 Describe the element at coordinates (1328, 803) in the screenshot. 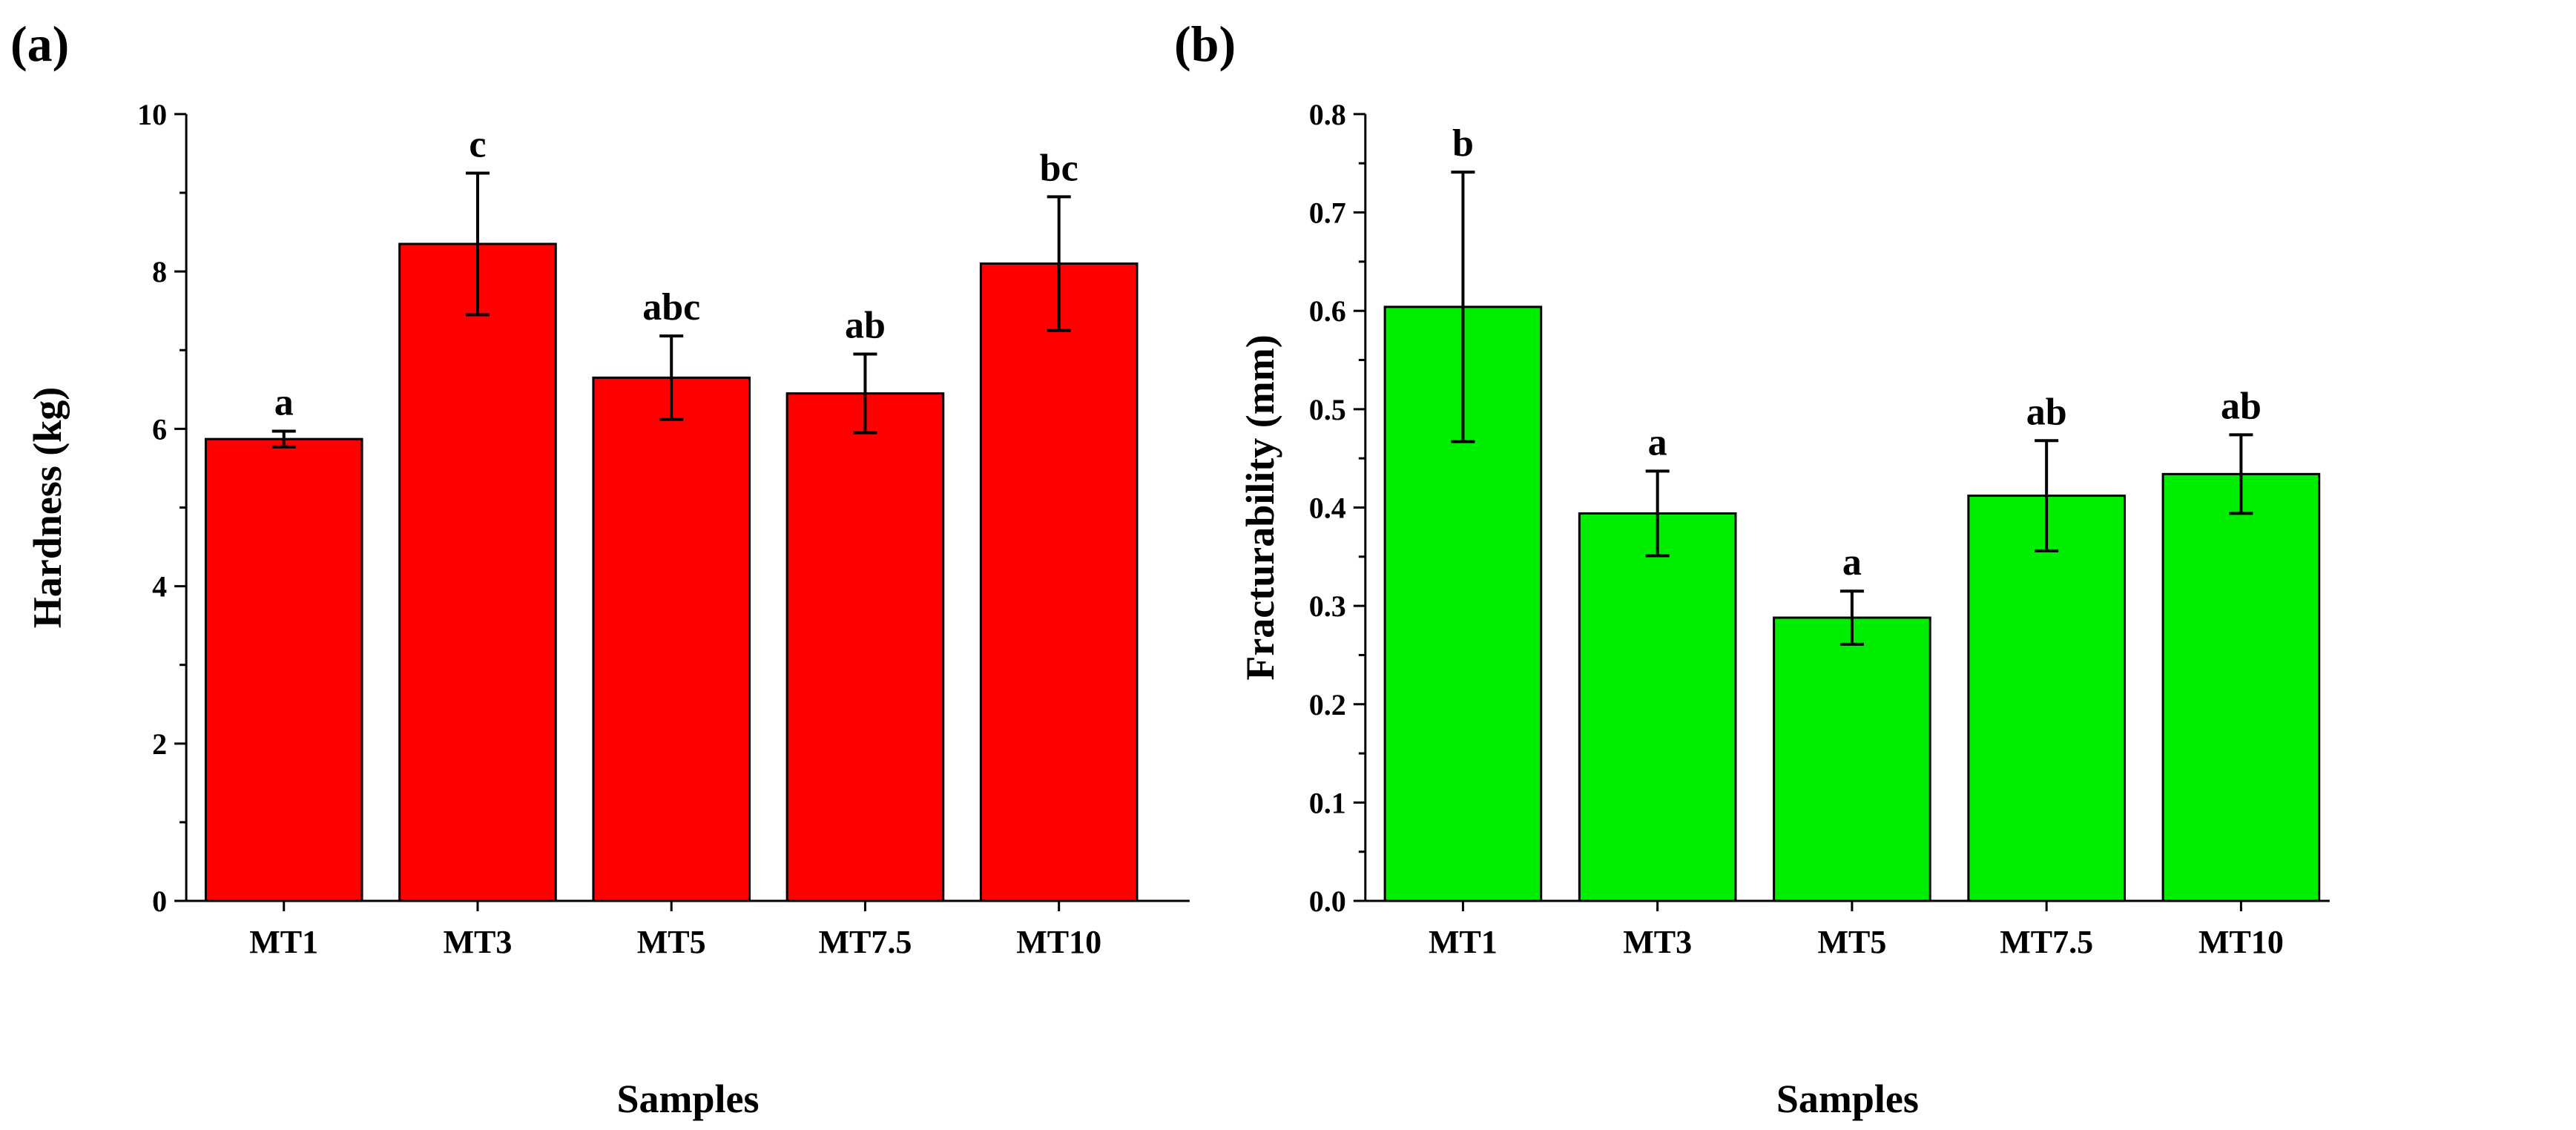

I see `y-tick-label: 0.1` at that location.